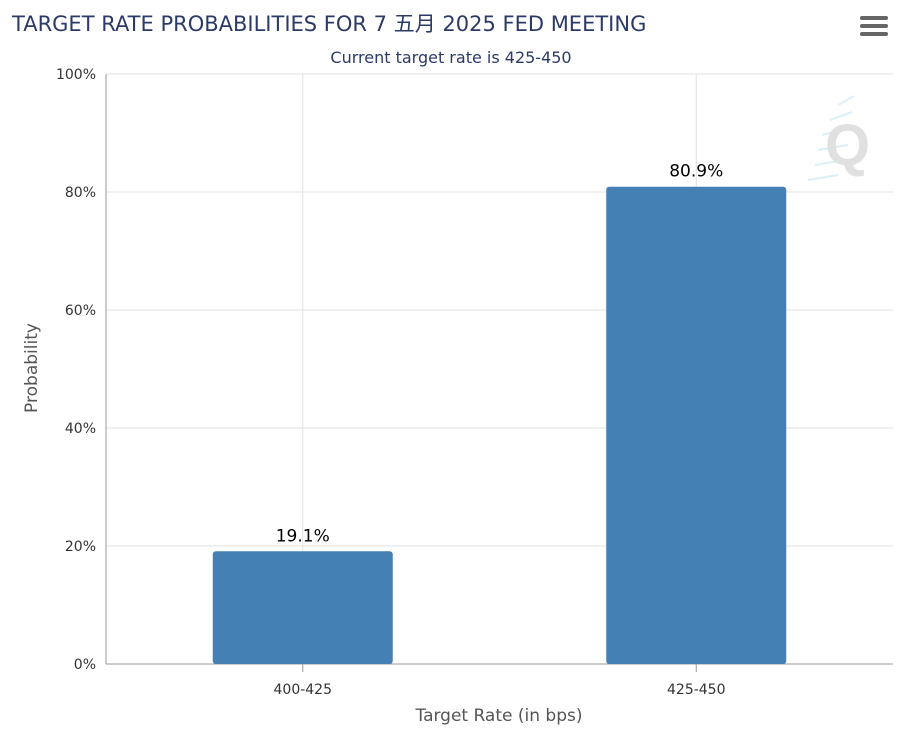 Image resolution: width=902 pixels, height=740 pixels. Describe the element at coordinates (85, 665) in the screenshot. I see `y-tick-label: 0%` at that location.